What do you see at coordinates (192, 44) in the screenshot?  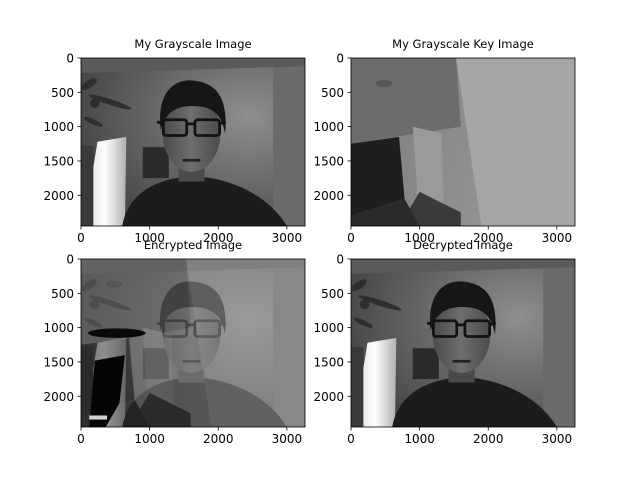 I see `subplot-title: My Grayscale Image` at bounding box center [192, 44].